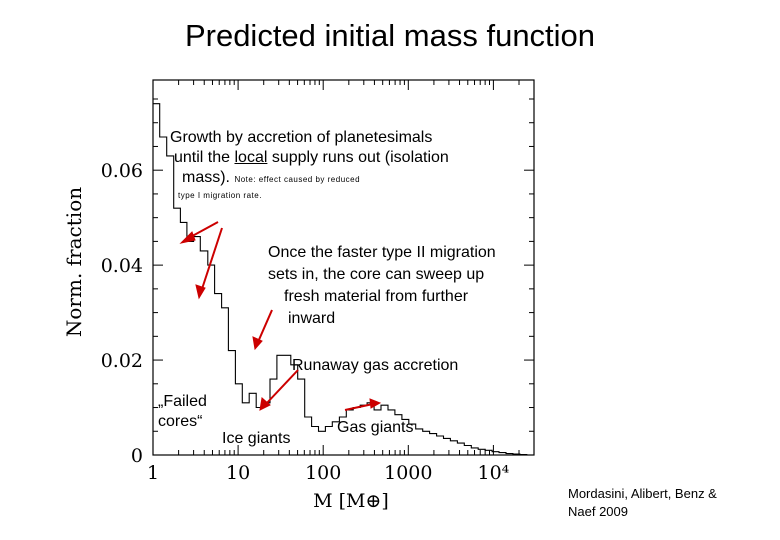  Describe the element at coordinates (257, 343) in the screenshot. I see `arrow-type-ii-head` at that location.